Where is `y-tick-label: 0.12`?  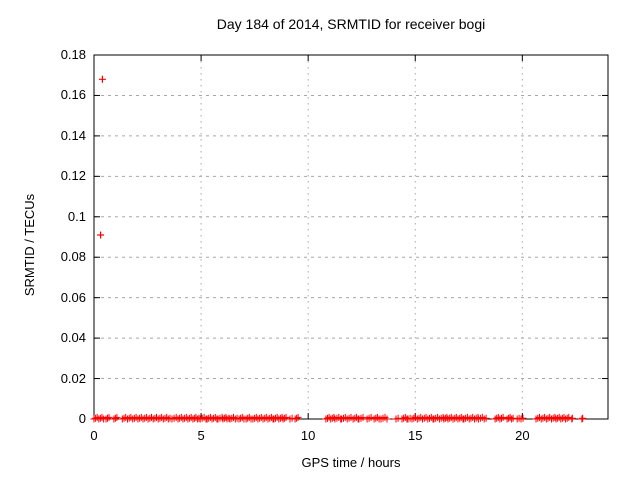 y-tick-label: 0.12 is located at coordinates (73, 176).